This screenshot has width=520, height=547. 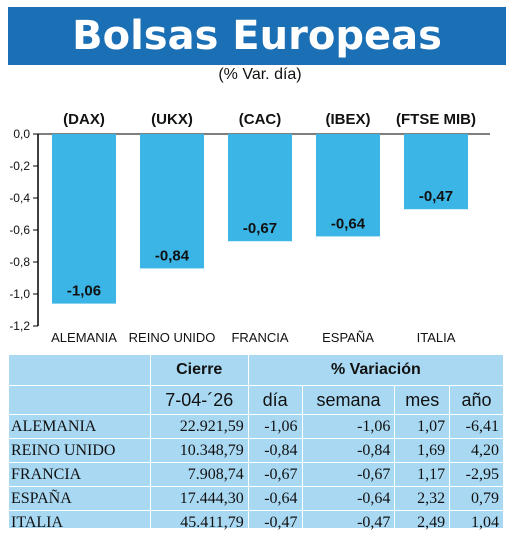 I want to click on y-tick-label: -0,6, so click(x=19, y=230).